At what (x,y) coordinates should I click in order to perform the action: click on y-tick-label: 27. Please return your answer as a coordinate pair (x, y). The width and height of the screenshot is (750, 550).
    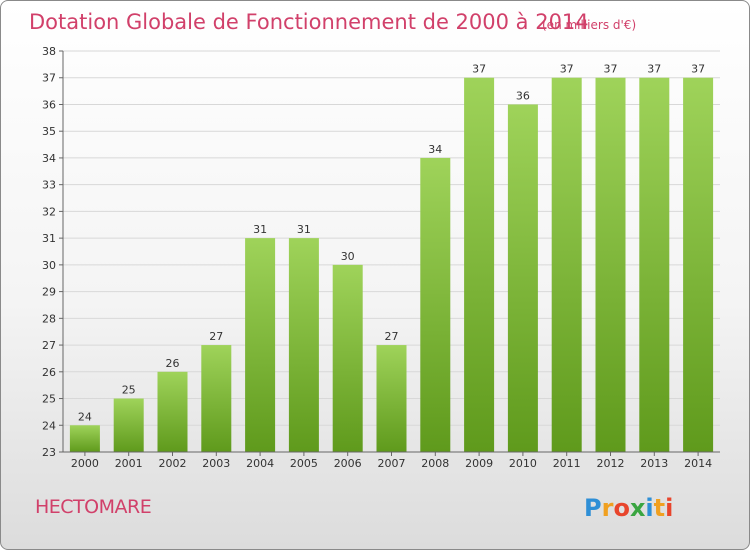
    Looking at the image, I should click on (49, 345).